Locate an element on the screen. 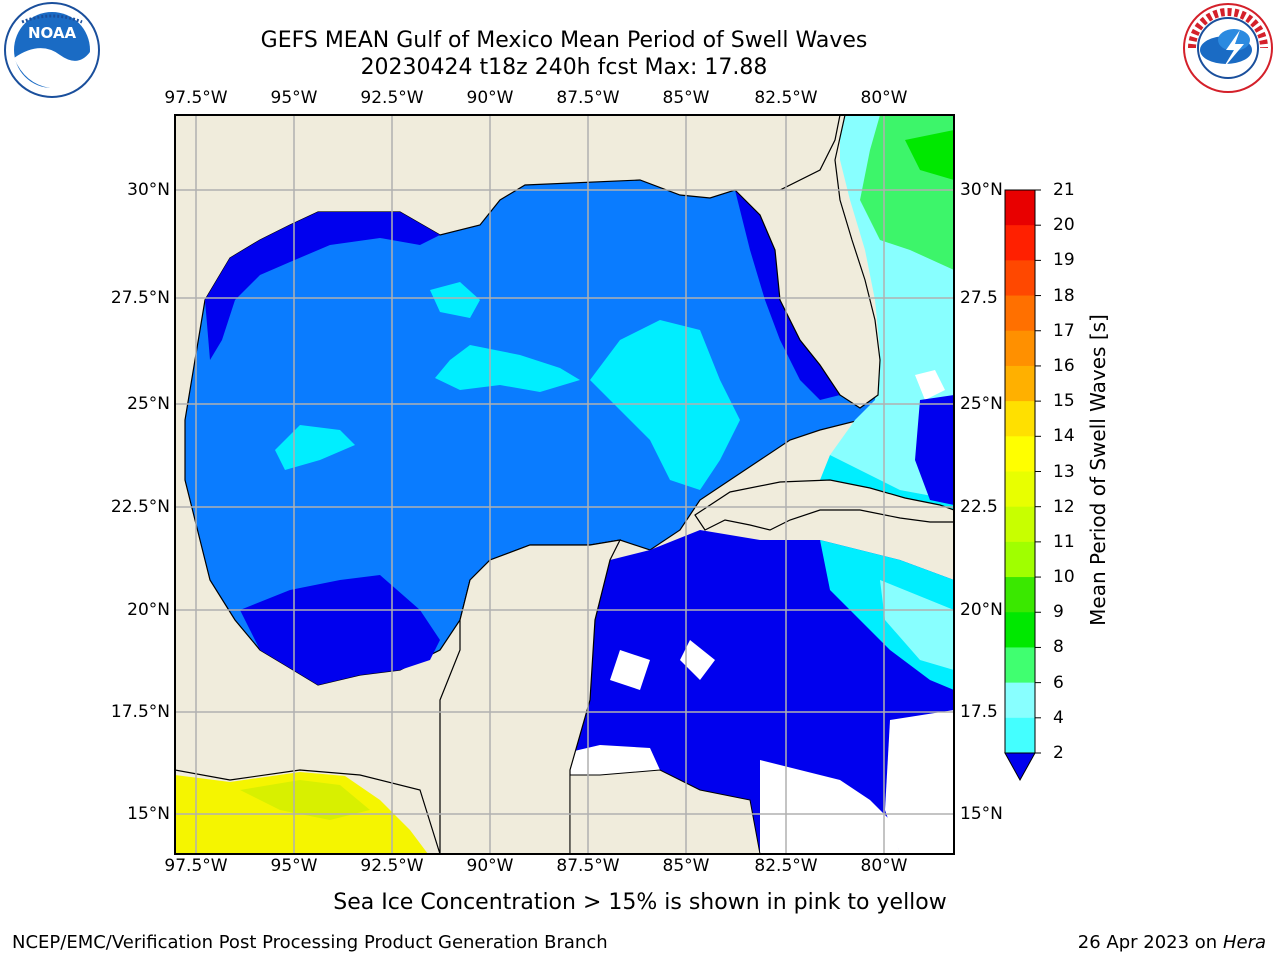 The height and width of the screenshot is (960, 1280). lat-tick-left: 27.5°N is located at coordinates (140, 298).